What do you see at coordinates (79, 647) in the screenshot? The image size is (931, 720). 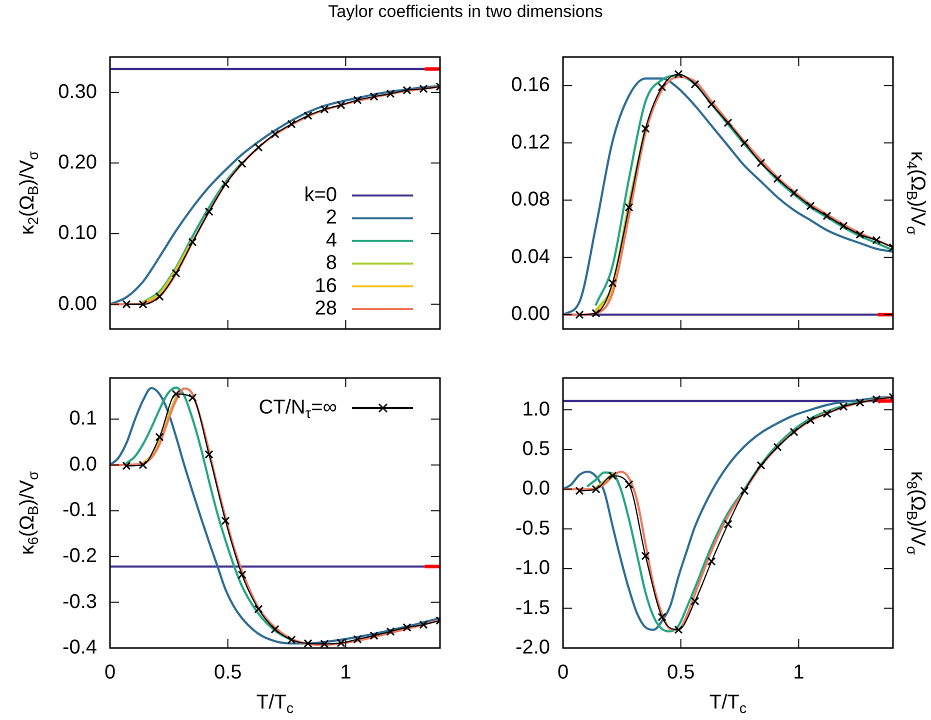 I see `y-tick-label: -0.4` at bounding box center [79, 647].